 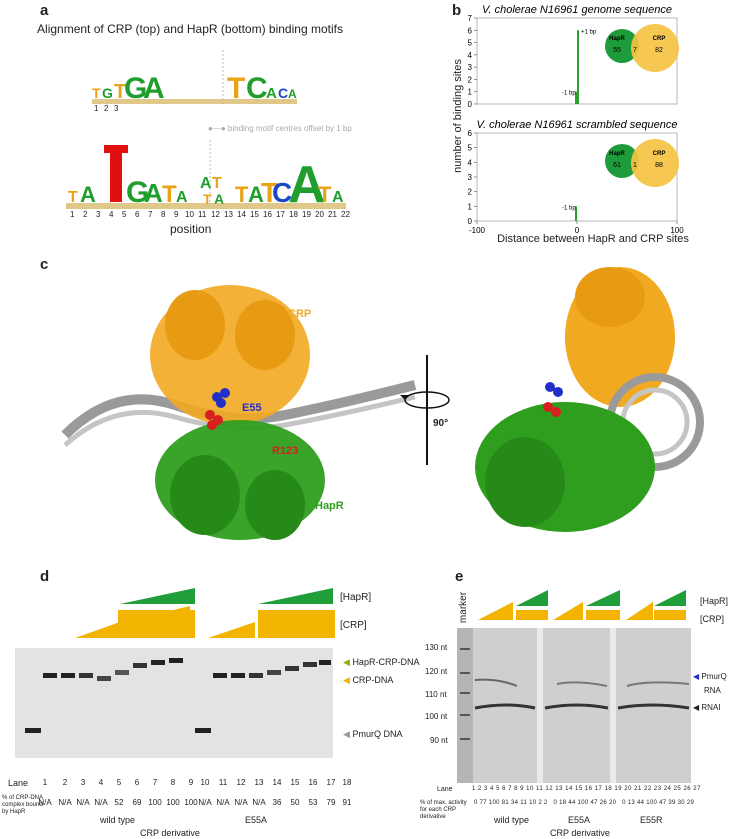 I want to click on pos-label: 9, so click(x=176, y=214).